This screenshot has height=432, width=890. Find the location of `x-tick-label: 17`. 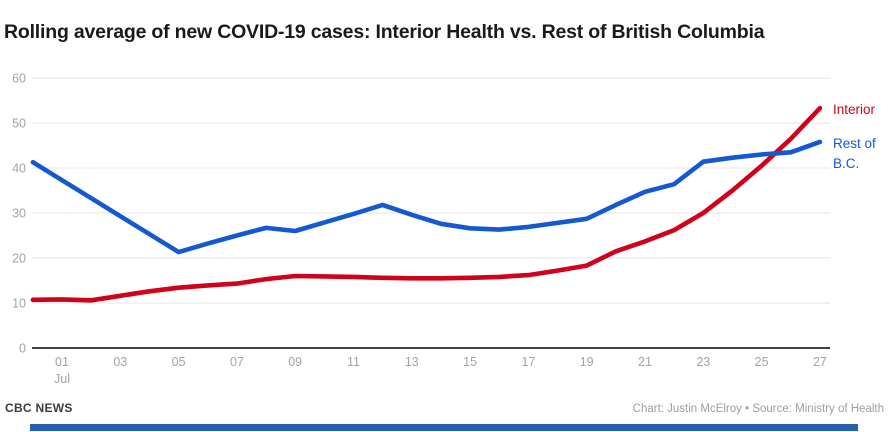

x-tick-label: 17 is located at coordinates (528, 362).